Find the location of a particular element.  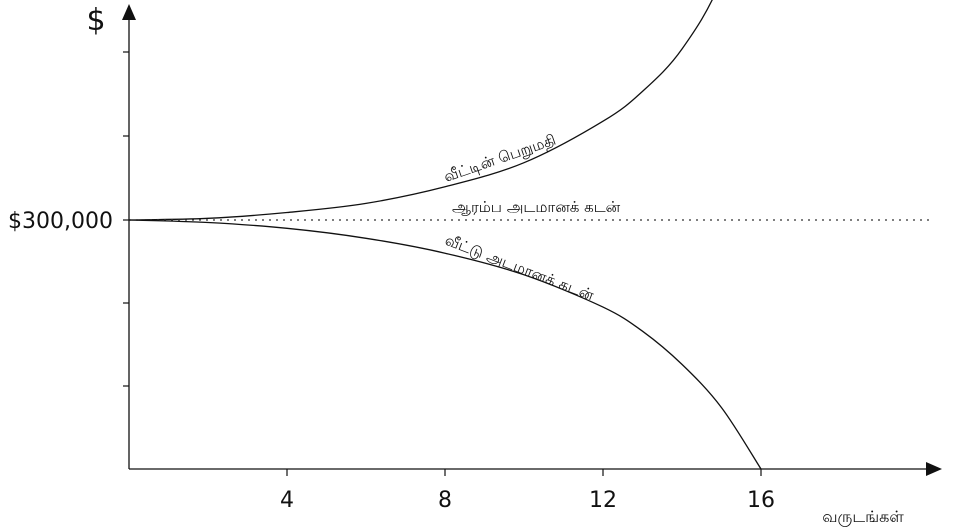

y-axis-title: $ is located at coordinates (95, 20).